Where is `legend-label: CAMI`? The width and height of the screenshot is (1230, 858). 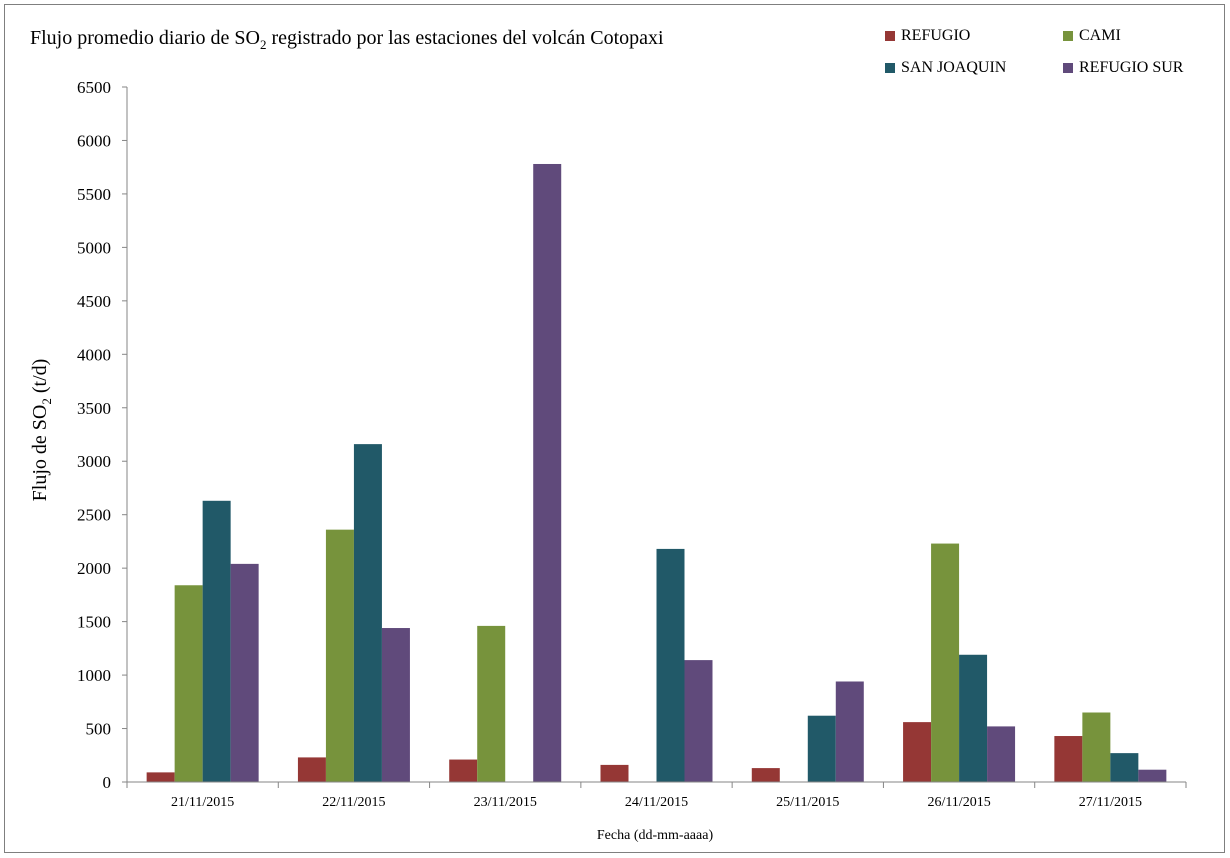 legend-label: CAMI is located at coordinates (1100, 35).